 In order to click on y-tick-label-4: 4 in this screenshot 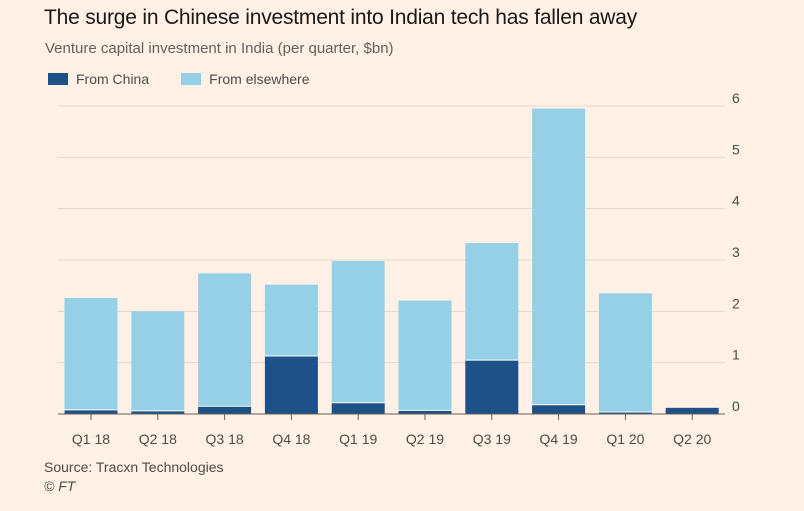, I will do `click(736, 201)`.